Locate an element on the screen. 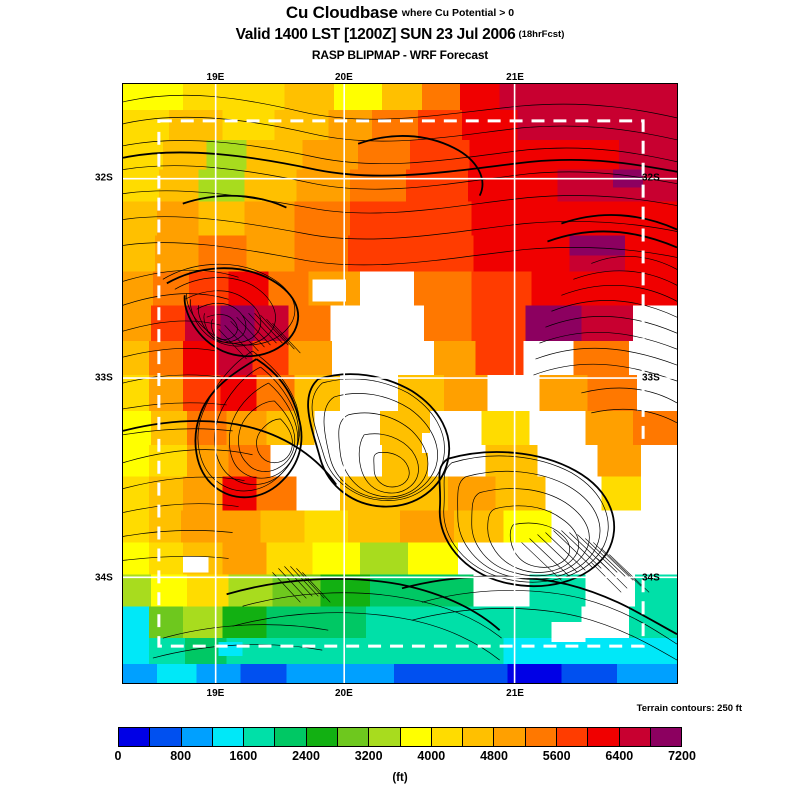 The width and height of the screenshot is (800, 800). colorbar-tick-labels: 0 800 1600 2400 3200 4000 4800 5600 6400 7200 is located at coordinates (405, 757).